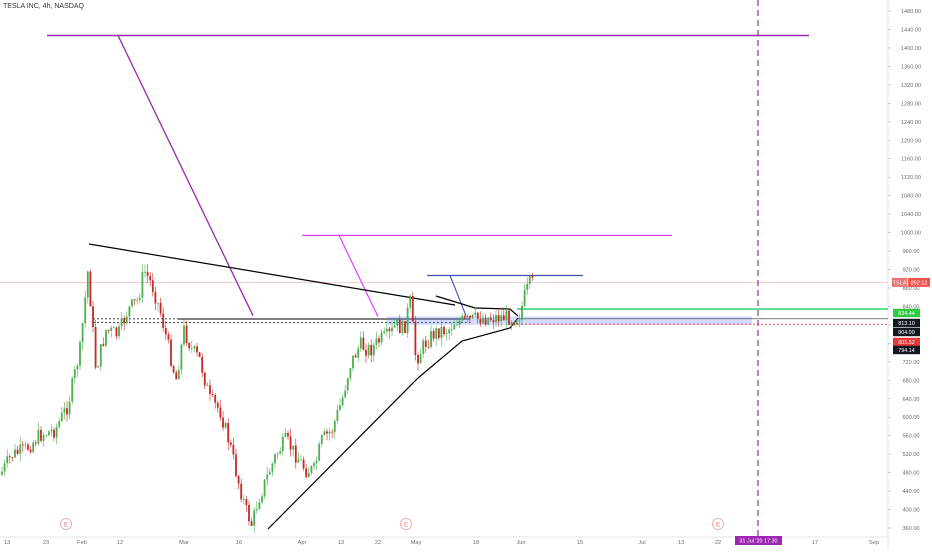  I want to click on y-tick-label: 1280.00, so click(911, 104).